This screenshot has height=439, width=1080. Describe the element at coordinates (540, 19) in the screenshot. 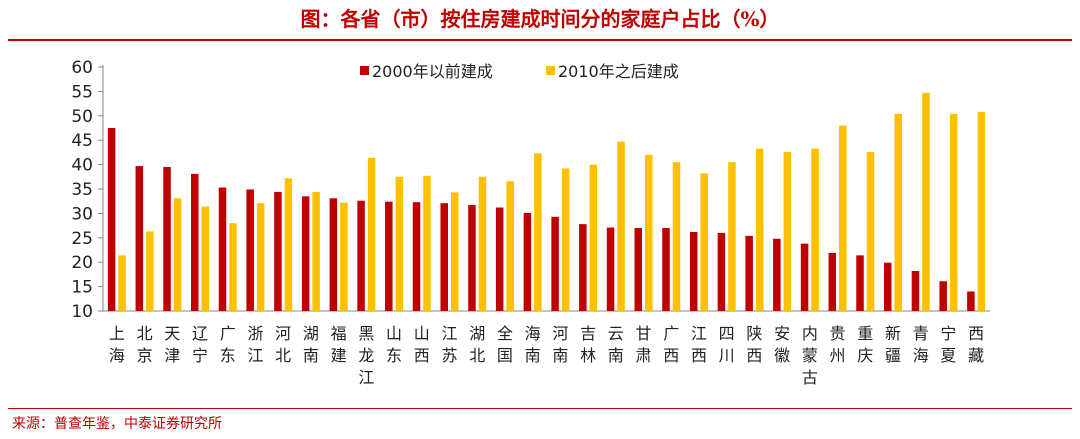

I see `chart-title: 图：各省（市）按住房建成时间分的家庭户占比（%）` at that location.